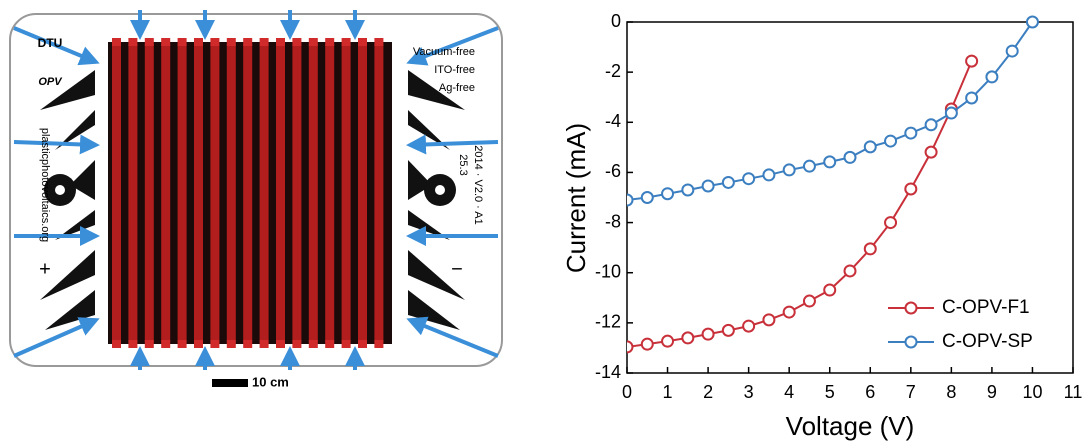 The height and width of the screenshot is (441, 1086). Describe the element at coordinates (613, 171) in the screenshot. I see `y-tick-label: -6` at that location.